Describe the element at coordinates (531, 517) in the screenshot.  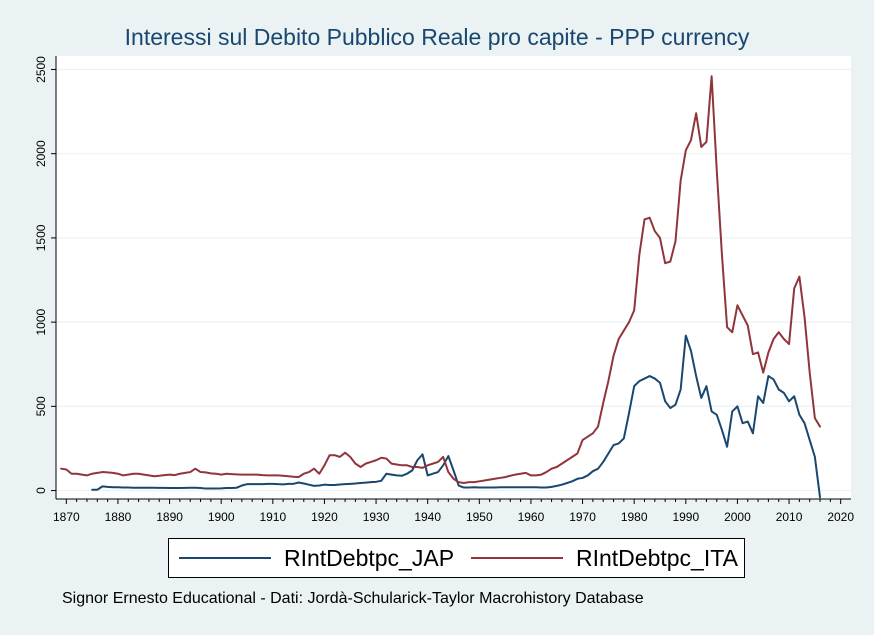
I see `x-tick-label: 1960` at that location.